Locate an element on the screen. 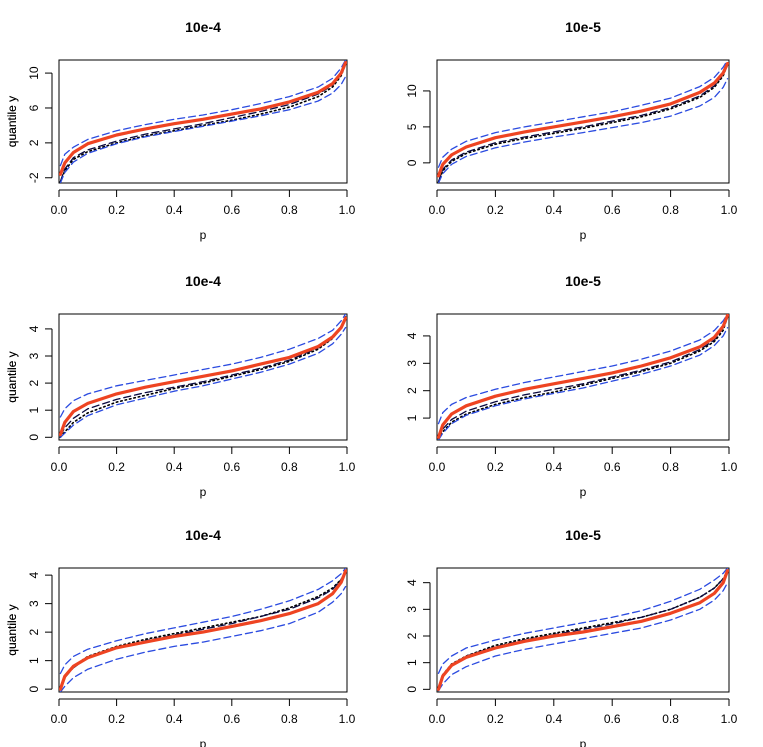 The image size is (763, 747). chart-panel-1: 10e-4 0.0 0.2 0.4 0.6 0.8 1.0 p -2 2 6 10 quantile y is located at coordinates (180, 130).